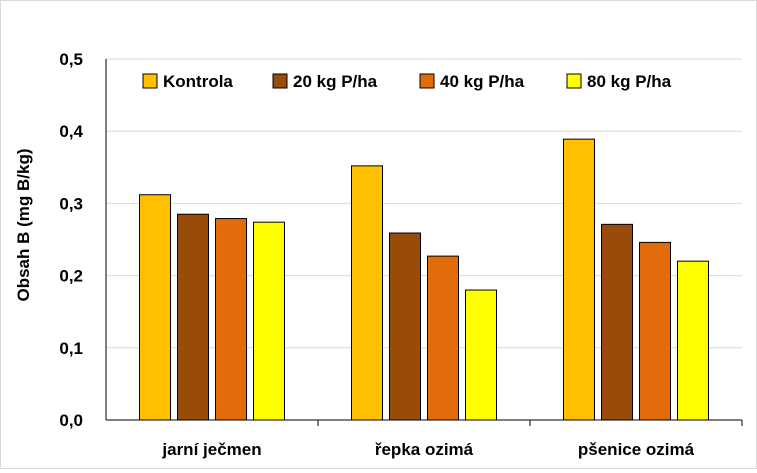 This screenshot has width=757, height=473. What do you see at coordinates (71, 420) in the screenshot?
I see `y-tick-label: 0,0` at bounding box center [71, 420].